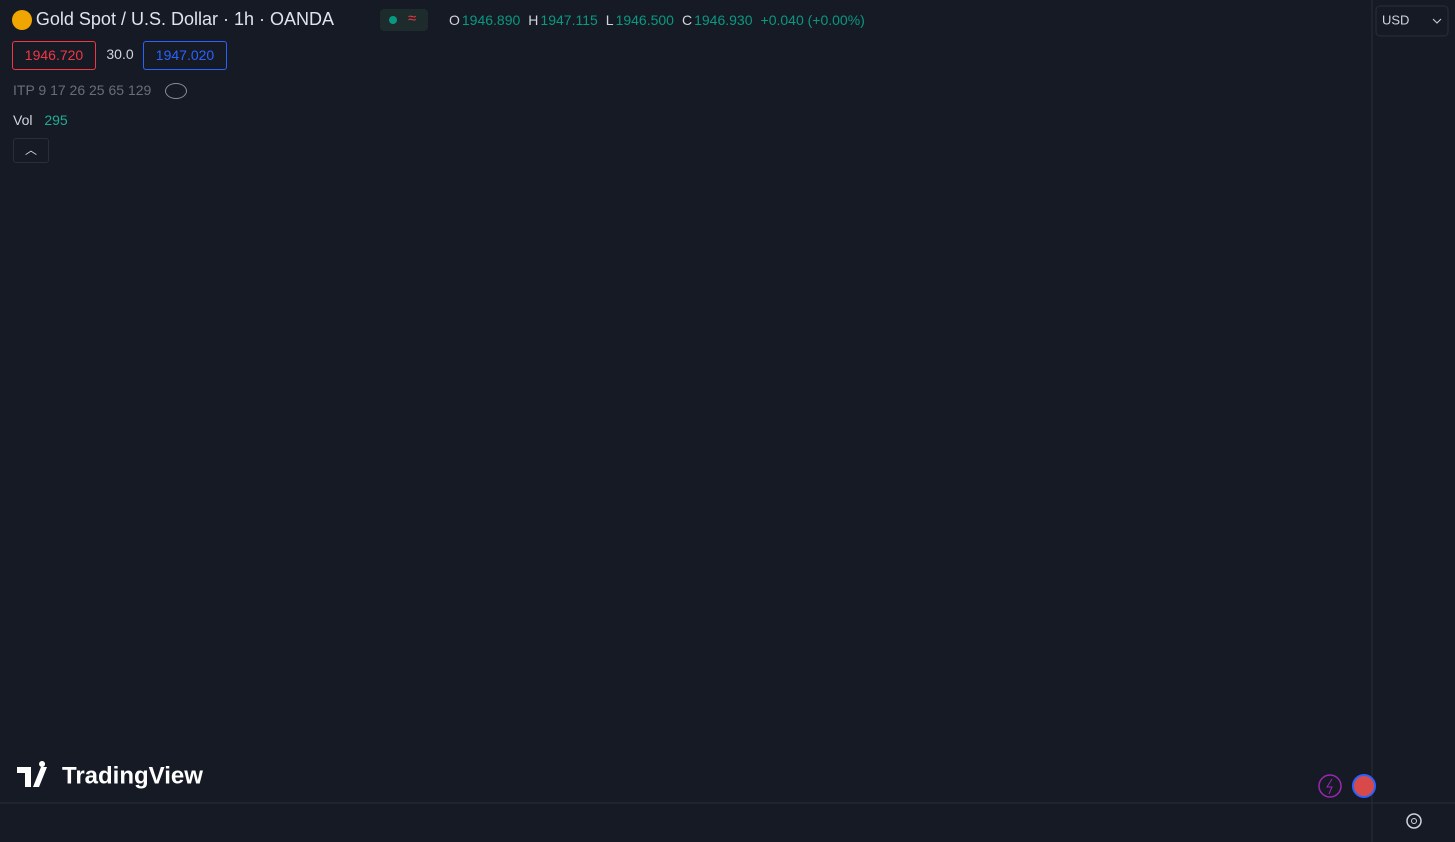 The height and width of the screenshot is (842, 1455). What do you see at coordinates (120, 54) in the screenshot?
I see `spread: 30.0` at bounding box center [120, 54].